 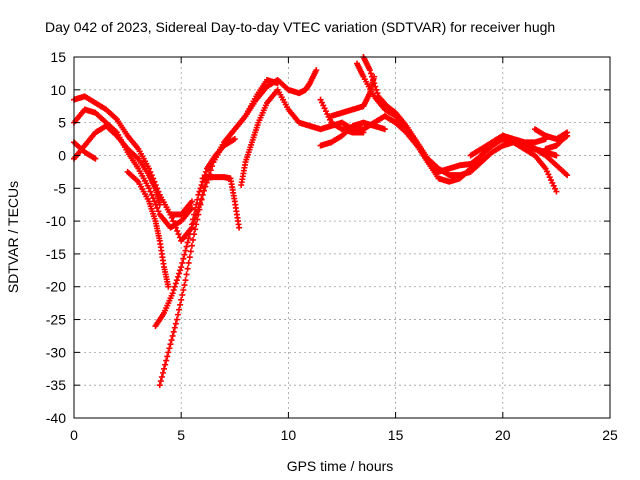 What do you see at coordinates (74, 435) in the screenshot?
I see `x-tick-label: 0` at bounding box center [74, 435].